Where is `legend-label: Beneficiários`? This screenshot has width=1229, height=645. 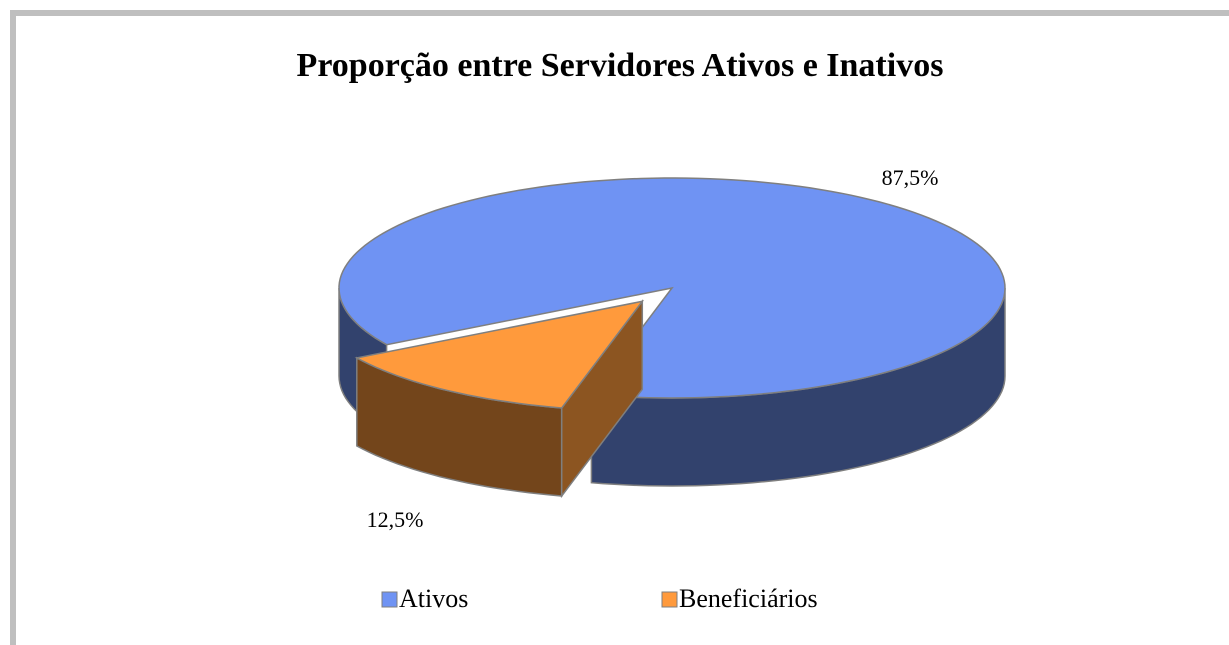
legend-label: Beneficiários is located at coordinates (748, 598).